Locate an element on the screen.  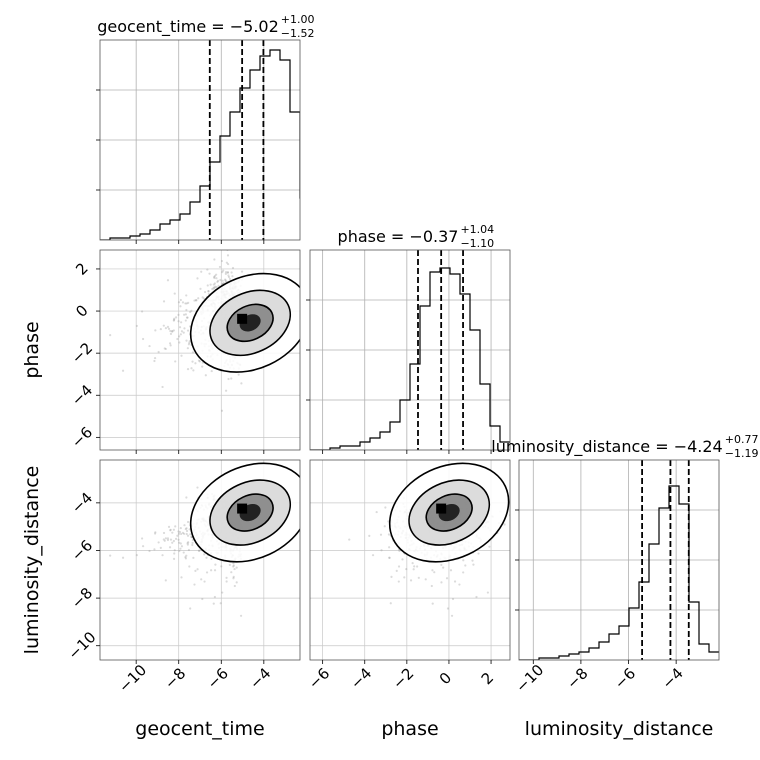
panel-title-phase: phase = −0.37 is located at coordinates (398, 236).